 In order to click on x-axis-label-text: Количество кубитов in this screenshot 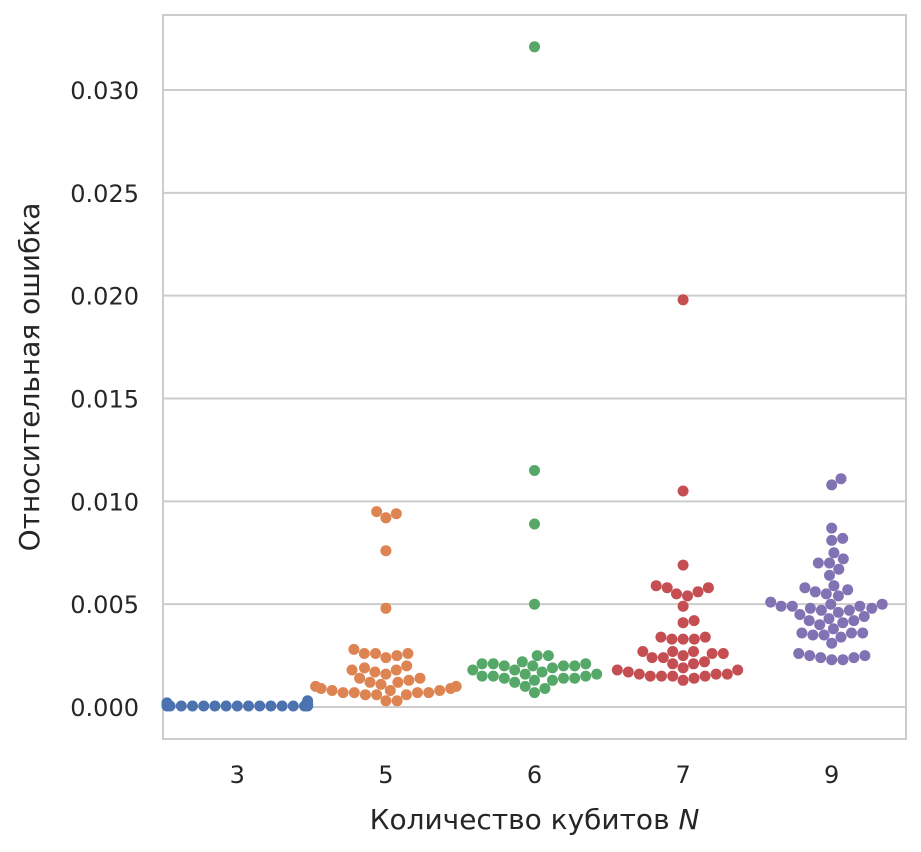, I will do `click(520, 819)`.